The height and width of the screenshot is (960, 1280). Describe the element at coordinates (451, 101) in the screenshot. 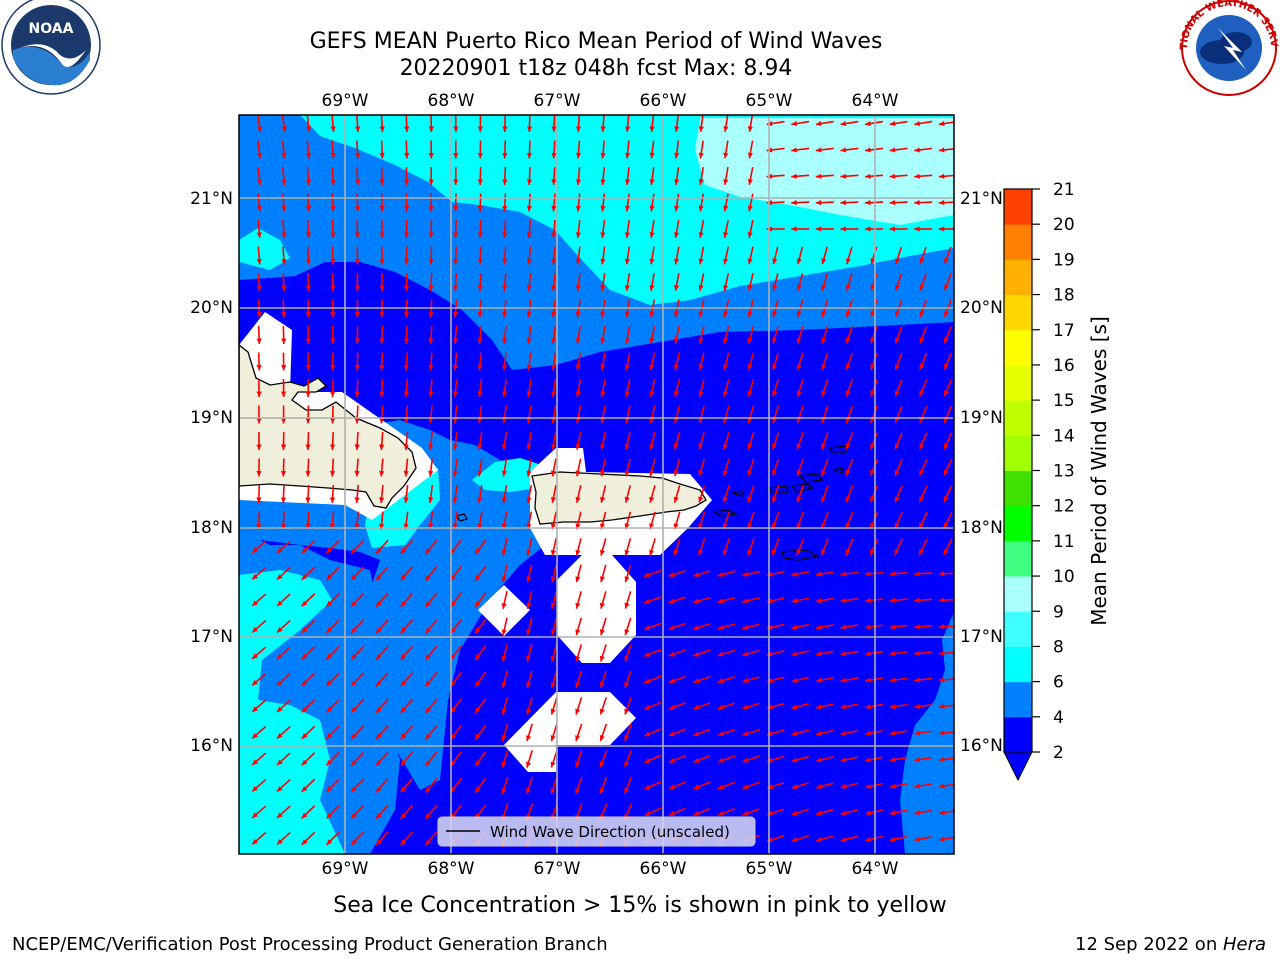

I see `lon-label: 68°W` at that location.